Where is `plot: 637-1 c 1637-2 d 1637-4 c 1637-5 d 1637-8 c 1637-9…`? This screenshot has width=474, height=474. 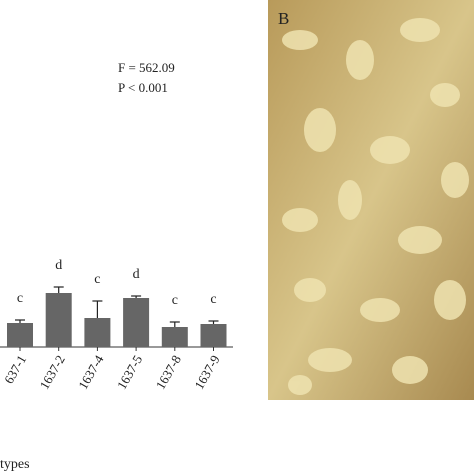 plot: 637-1 c 1637-2 d 1637-4 c 1637-5 d 1637-8 c 1637-9… is located at coordinates (116, 325).